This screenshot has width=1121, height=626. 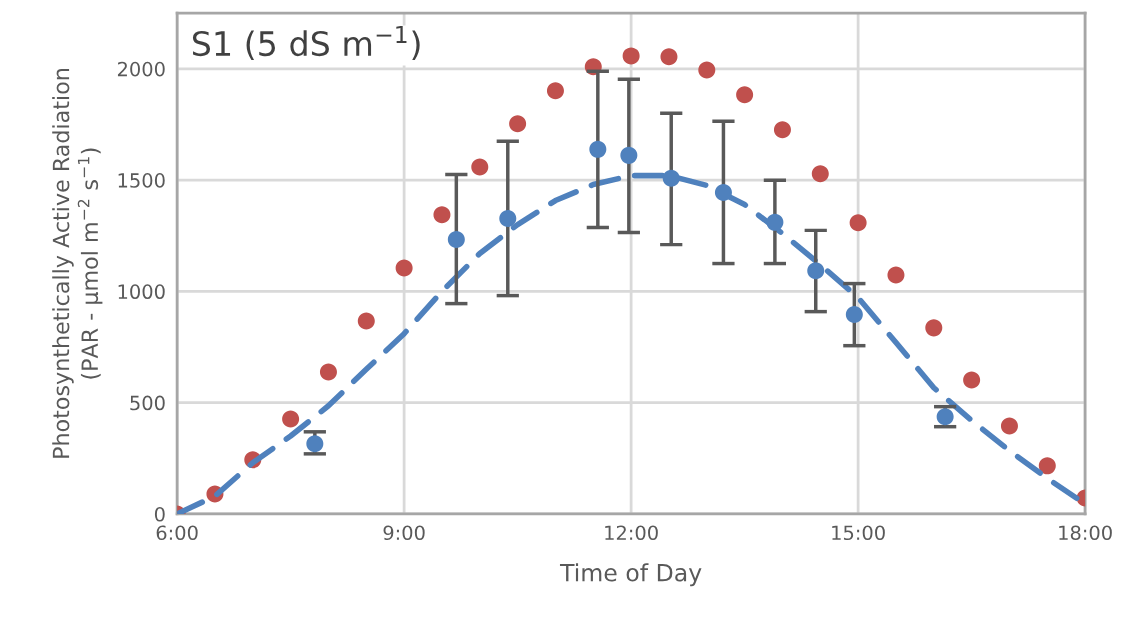 What do you see at coordinates (141, 180) in the screenshot?
I see `y-tick-label: 1500` at bounding box center [141, 180].